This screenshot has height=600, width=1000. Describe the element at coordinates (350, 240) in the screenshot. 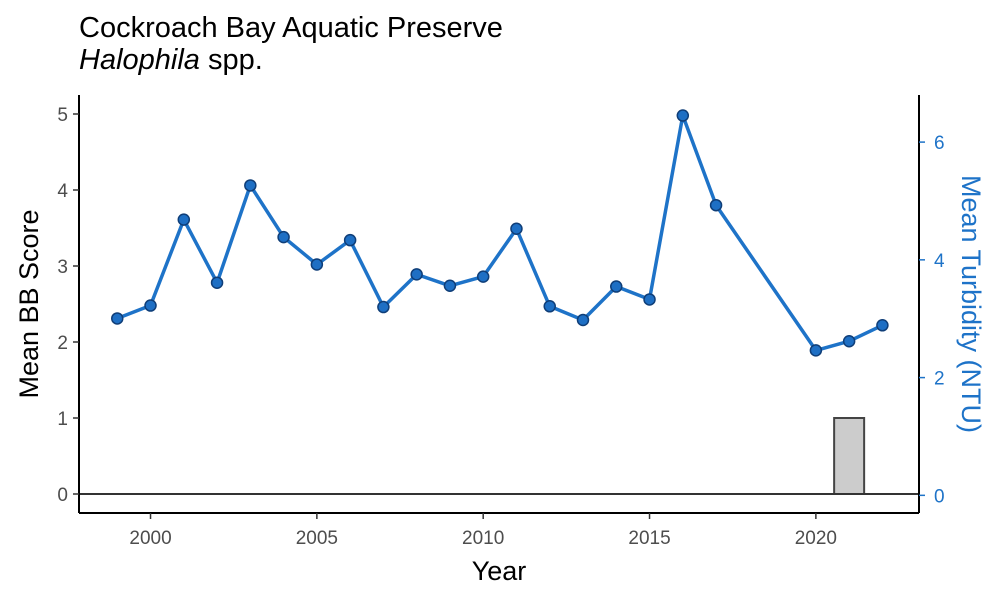

I see `point-2006` at that location.